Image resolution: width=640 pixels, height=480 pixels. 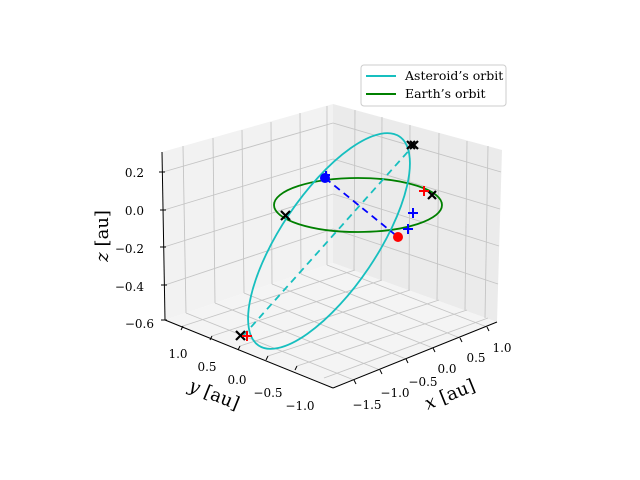 I want to click on z-tick: −0.6, so click(x=139, y=324).